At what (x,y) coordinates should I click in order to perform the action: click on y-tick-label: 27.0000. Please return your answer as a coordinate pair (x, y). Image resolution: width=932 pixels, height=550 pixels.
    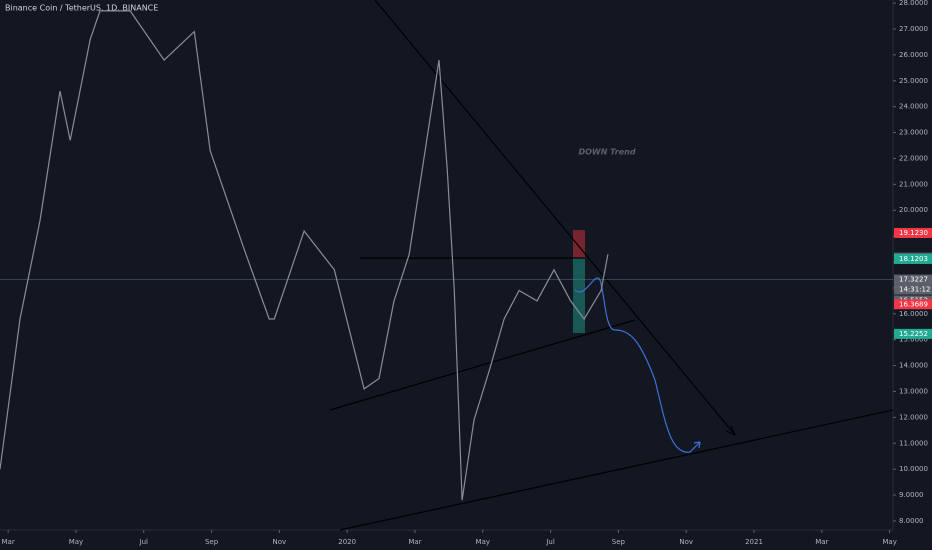
    Looking at the image, I should click on (913, 29).